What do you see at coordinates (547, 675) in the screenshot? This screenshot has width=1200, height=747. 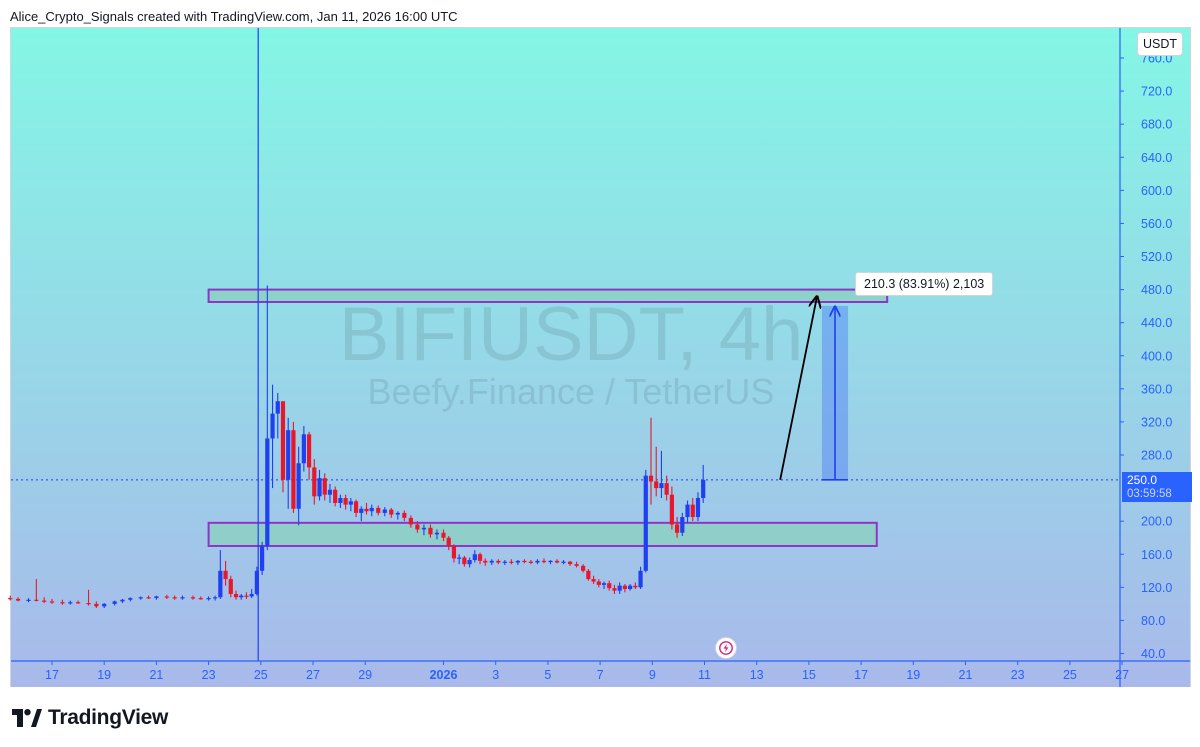 I see `time-tick-label: 5` at bounding box center [547, 675].